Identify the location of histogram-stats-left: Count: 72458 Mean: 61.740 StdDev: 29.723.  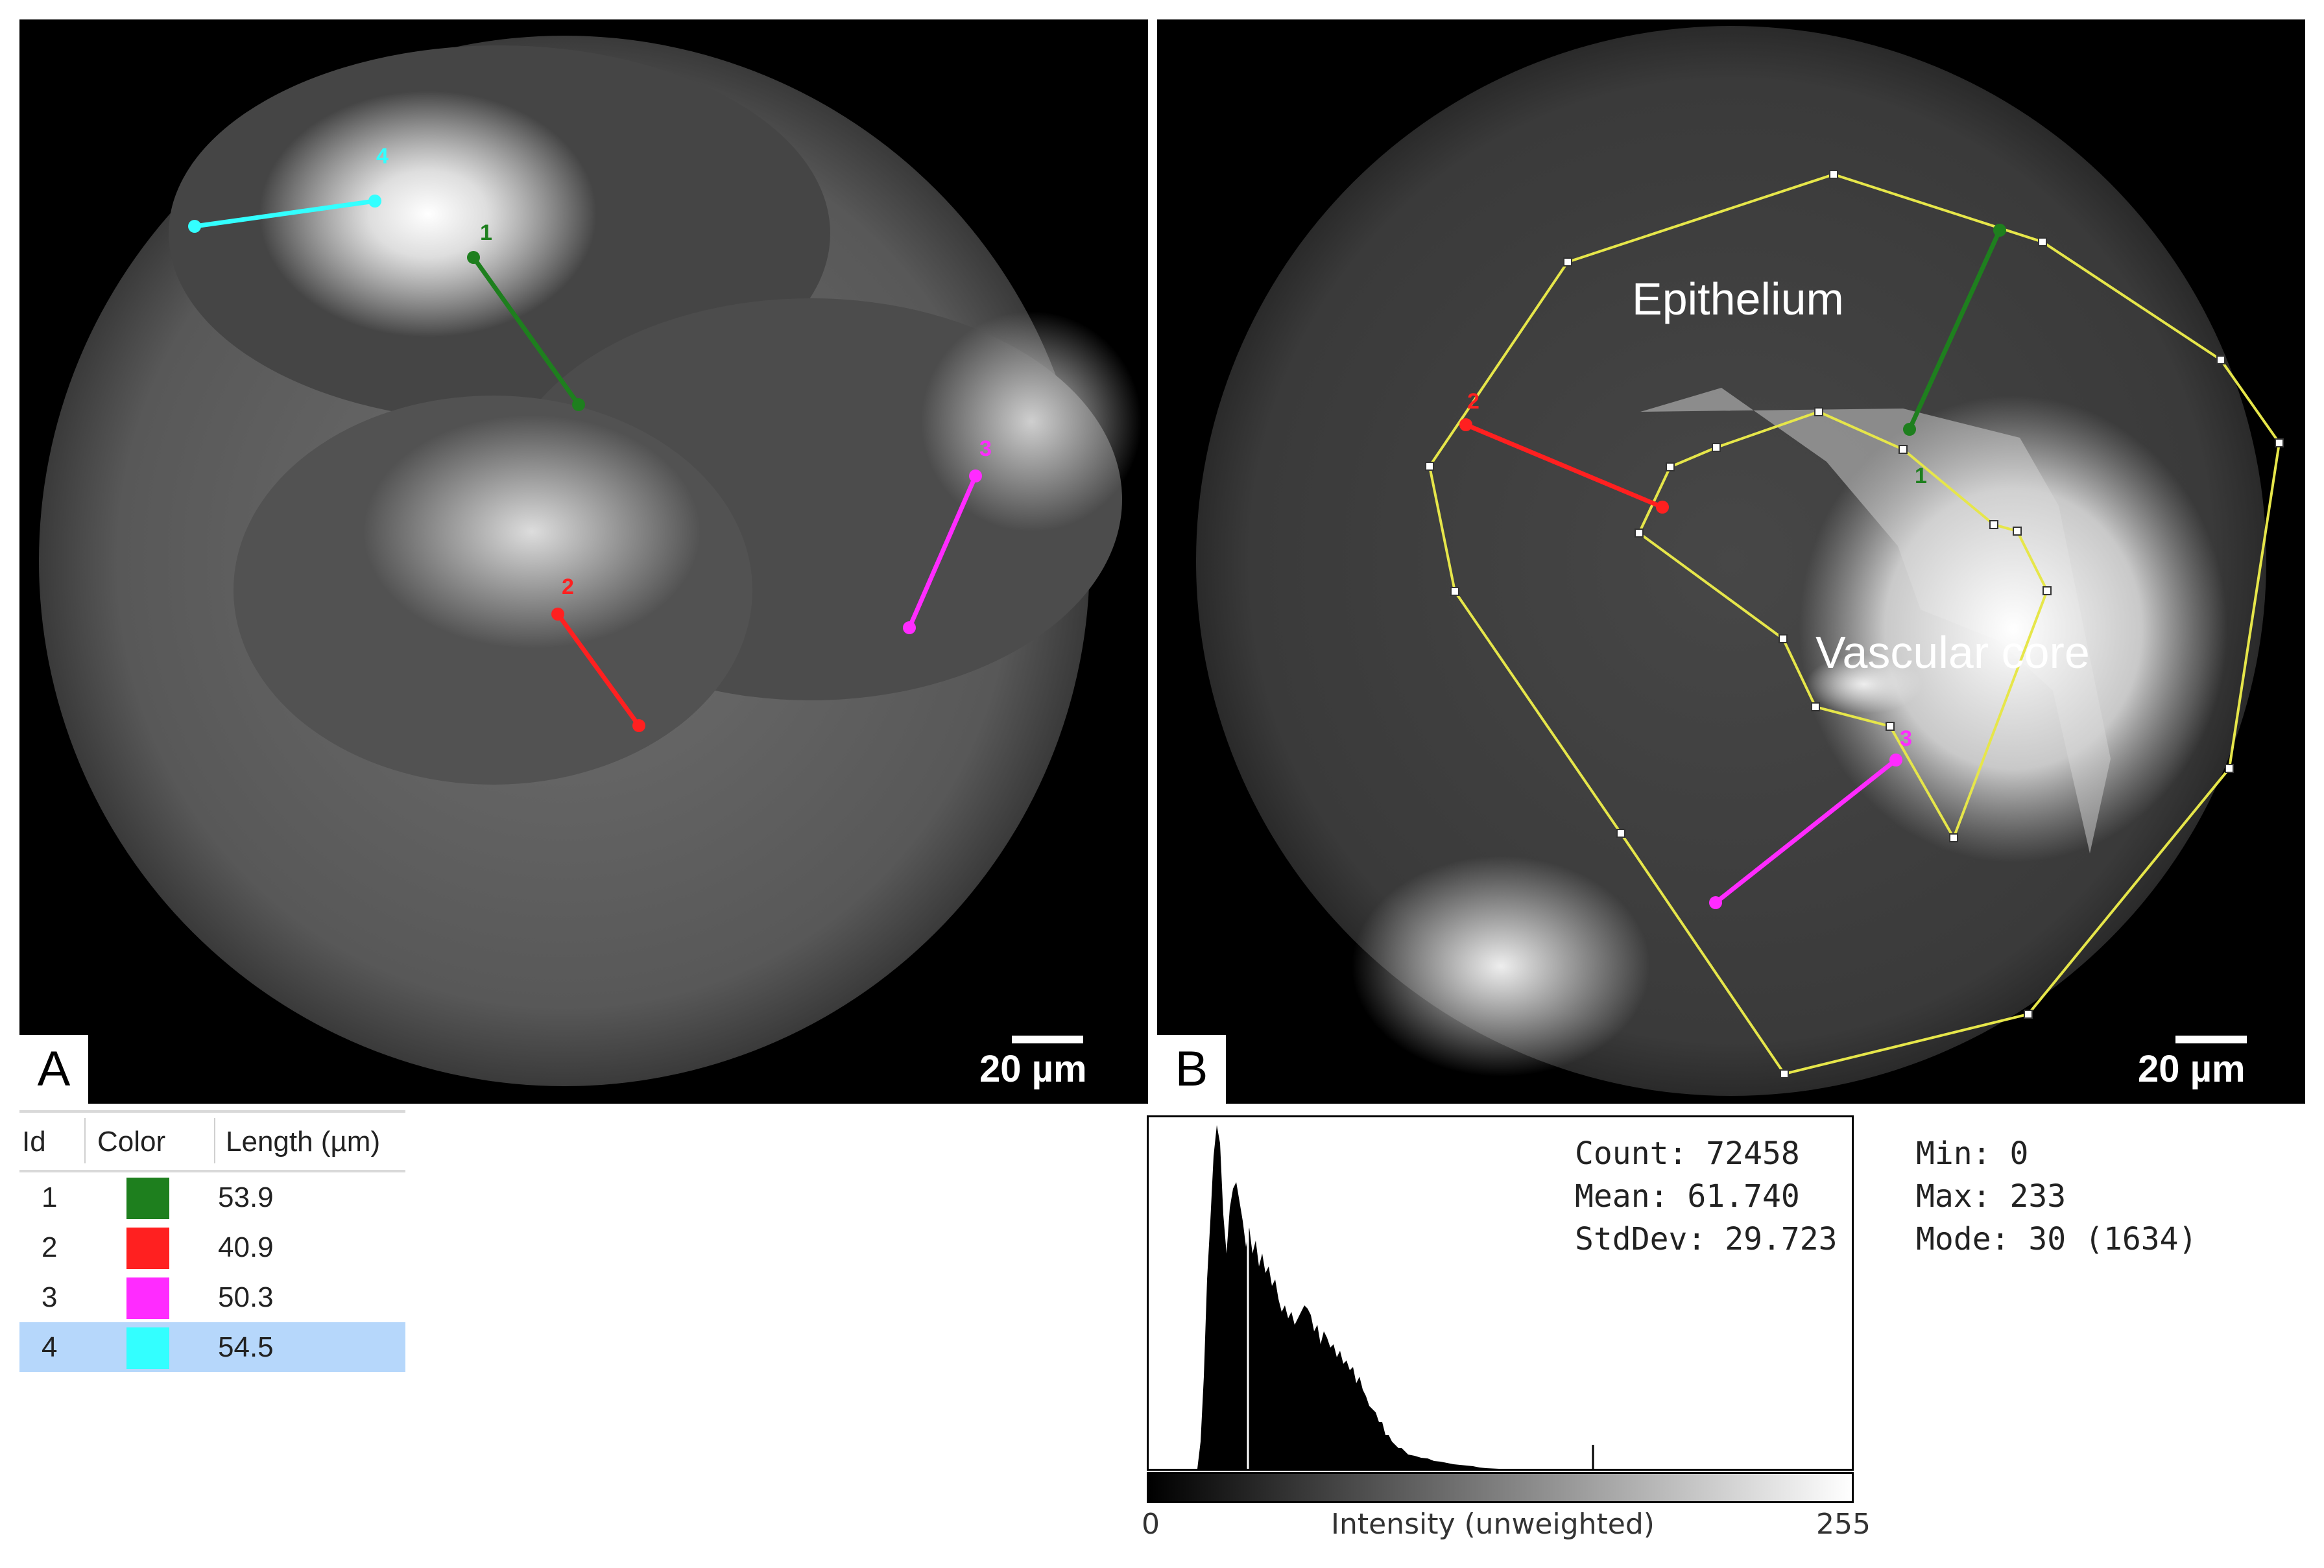
(1706, 1196).